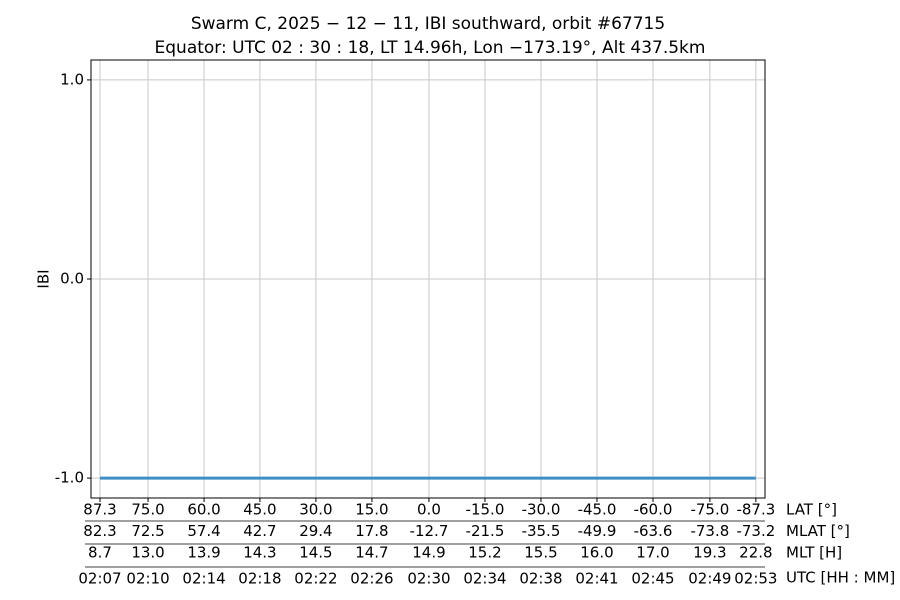 This screenshot has width=900, height=600. Describe the element at coordinates (709, 553) in the screenshot. I see `x-row-label: 19.3` at that location.